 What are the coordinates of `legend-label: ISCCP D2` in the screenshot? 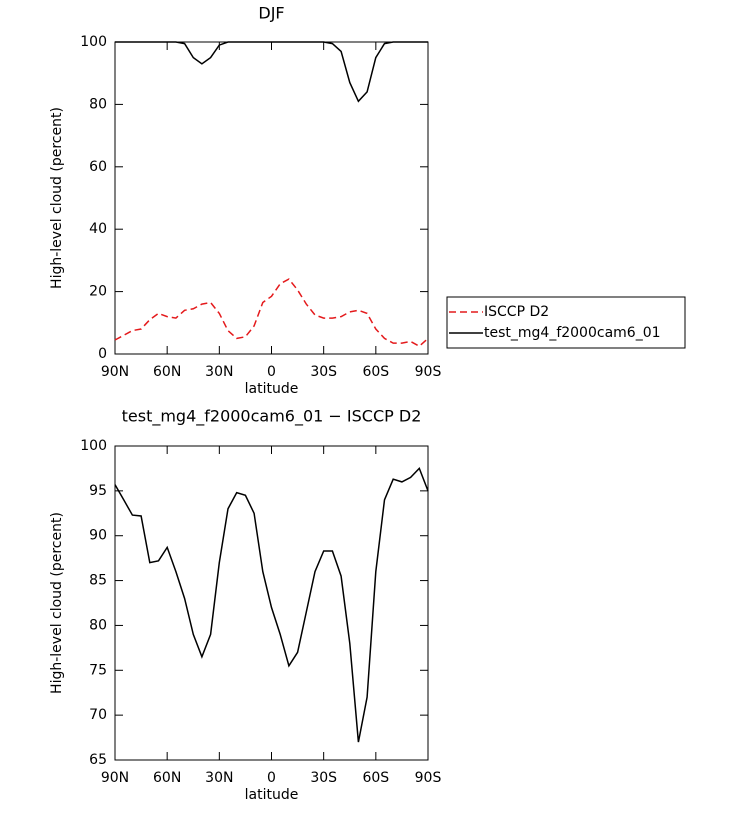 It's located at (516, 312).